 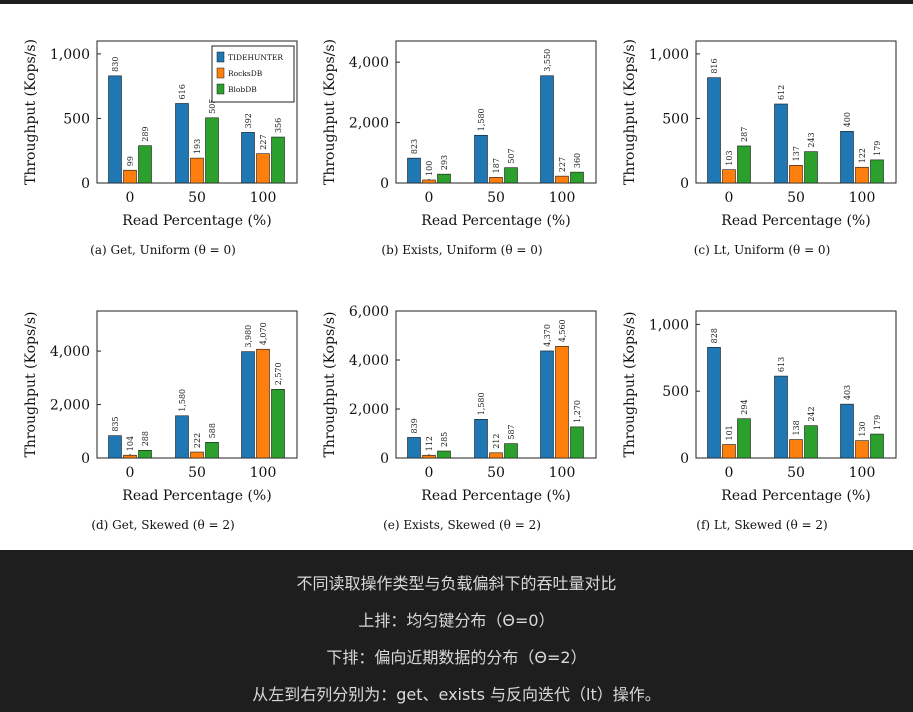 What do you see at coordinates (197, 440) in the screenshot?
I see `bar-value-label: 222` at bounding box center [197, 440].